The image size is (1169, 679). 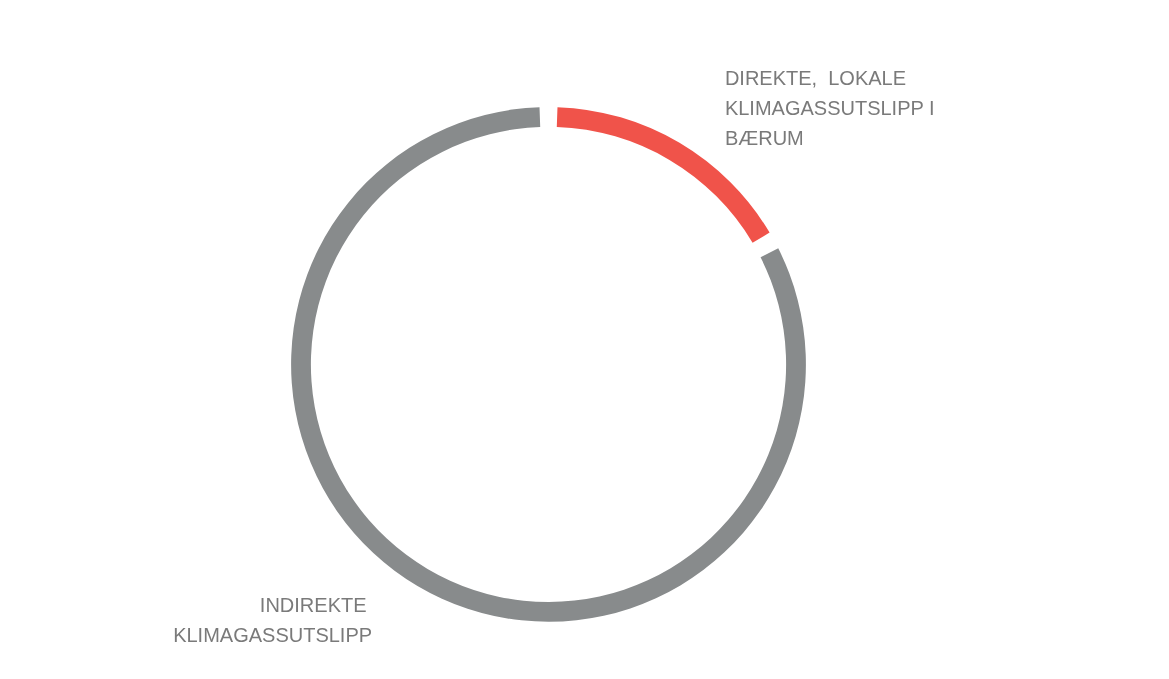 What do you see at coordinates (832, 108) in the screenshot?
I see `slice-label: DIREKTE, LOKALE KLIMAGASSUTSLIPP I BÆRUM` at bounding box center [832, 108].